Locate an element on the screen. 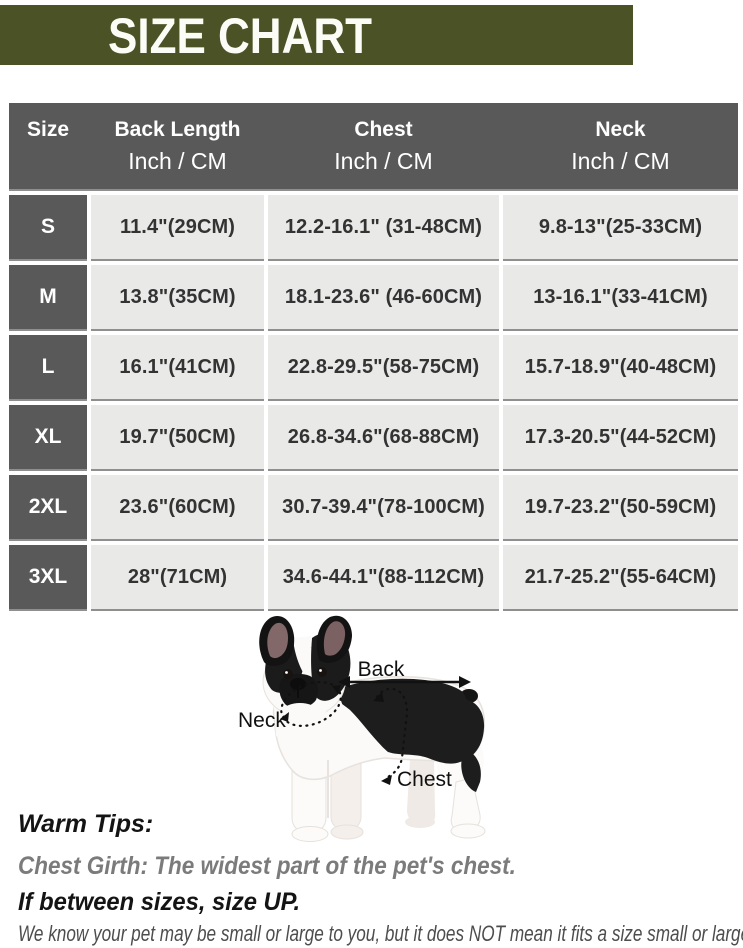 This screenshot has width=743, height=948. back-length-value: 23.6"(60CM) is located at coordinates (177, 508).